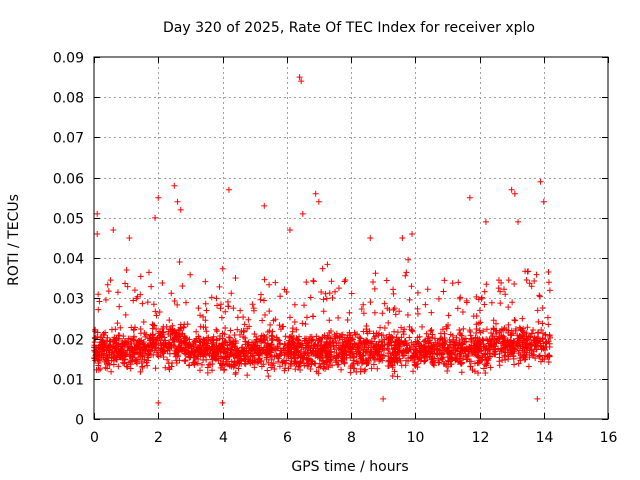 This screenshot has width=640, height=480. What do you see at coordinates (223, 438) in the screenshot?
I see `x-tick-label: 4` at bounding box center [223, 438].